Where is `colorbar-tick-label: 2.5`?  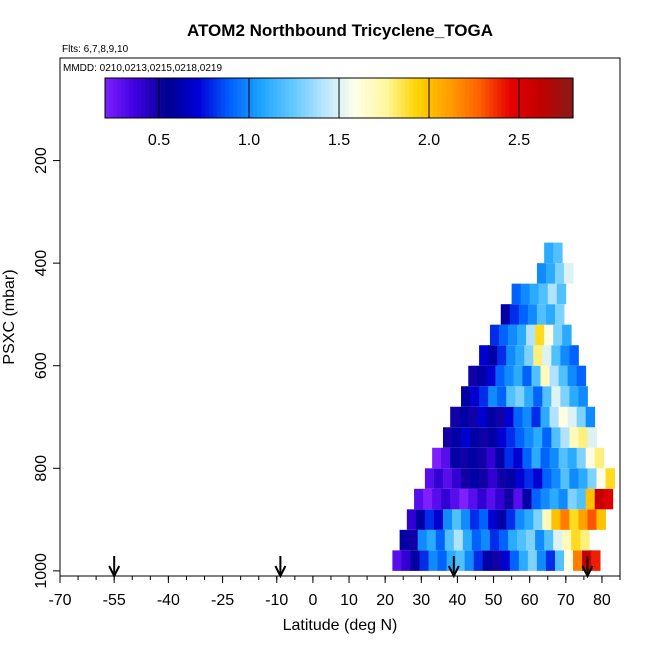
colorbar-tick-label: 2.5 is located at coordinates (519, 140).